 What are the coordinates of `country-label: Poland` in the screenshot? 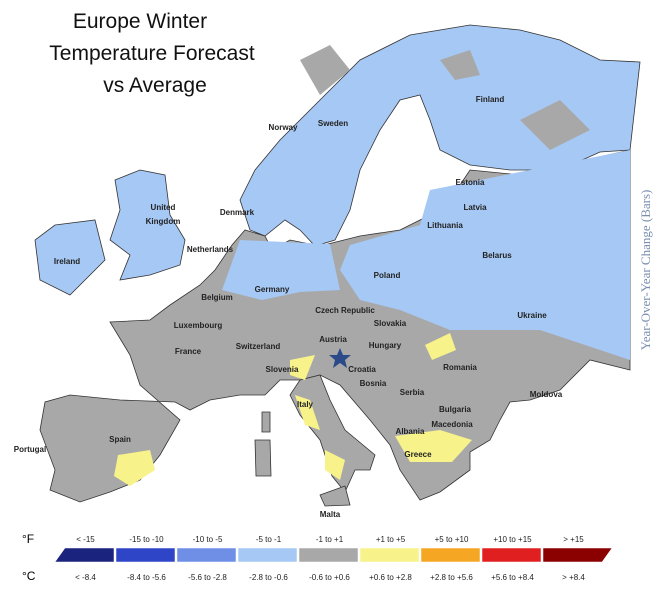 It's located at (387, 275).